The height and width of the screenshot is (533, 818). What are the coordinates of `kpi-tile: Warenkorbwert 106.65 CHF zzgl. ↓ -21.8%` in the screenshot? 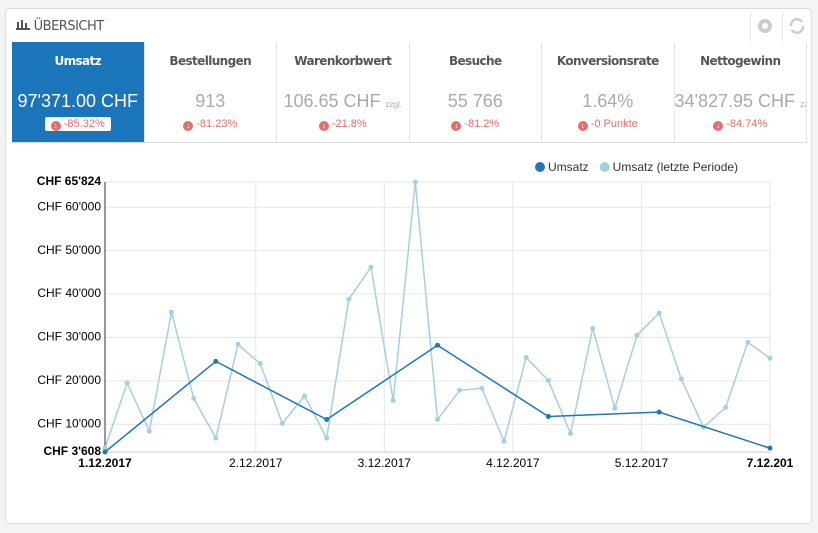 It's located at (343, 92).